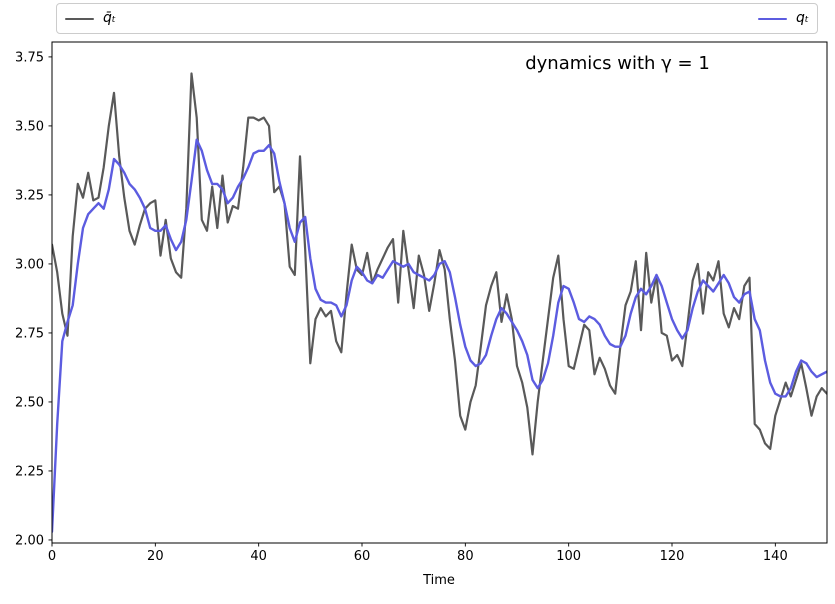 Image resolution: width=835 pixels, height=604 pixels. What do you see at coordinates (362, 556) in the screenshot?
I see `x-tick-label: 60` at bounding box center [362, 556].